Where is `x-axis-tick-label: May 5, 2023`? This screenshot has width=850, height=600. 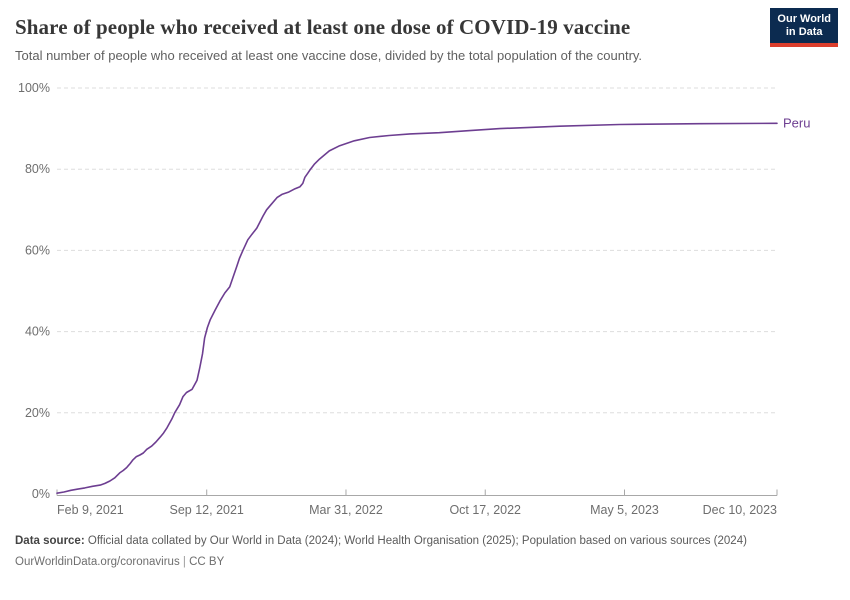 x-axis-tick-label: May 5, 2023 is located at coordinates (624, 510).